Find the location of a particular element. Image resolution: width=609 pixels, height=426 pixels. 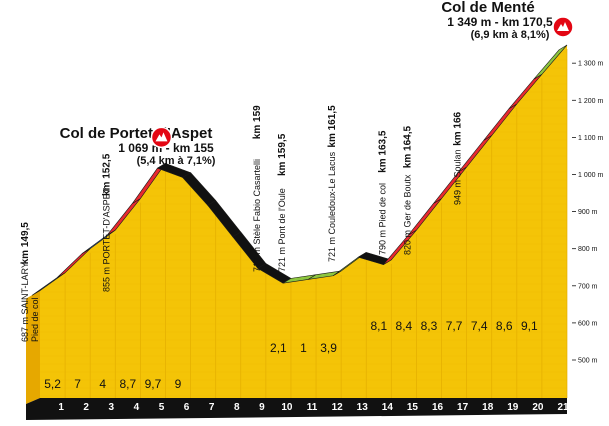

waypoint-name: 855 m PORTET-D'ASPET is located at coordinates (106, 239).